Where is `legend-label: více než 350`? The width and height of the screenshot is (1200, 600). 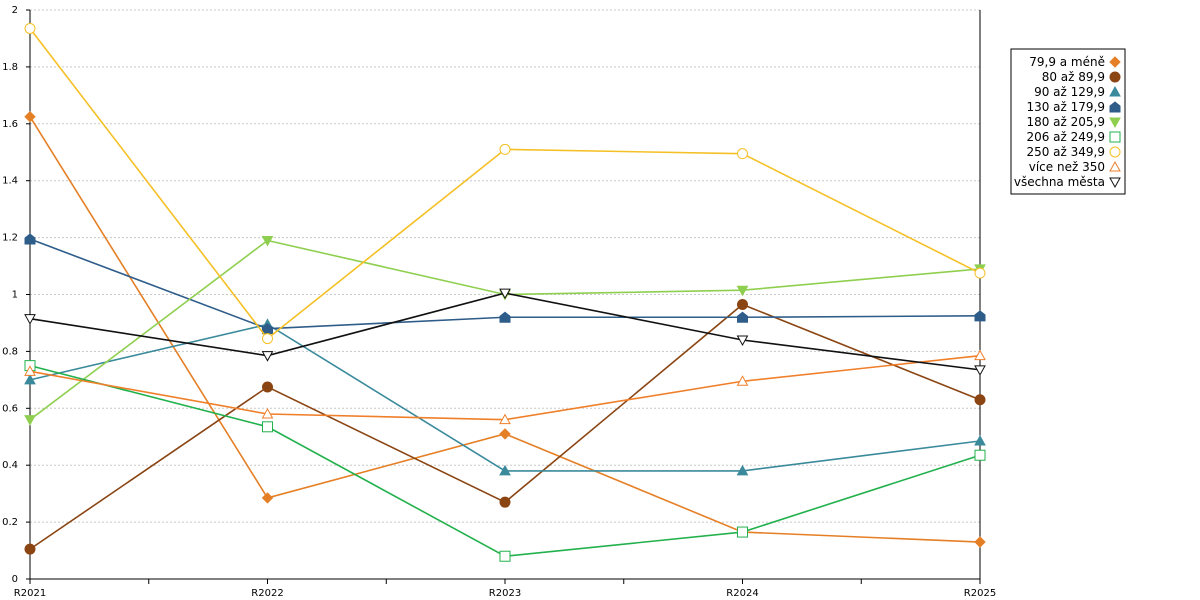
legend-label: více než 350 is located at coordinates (1067, 167).